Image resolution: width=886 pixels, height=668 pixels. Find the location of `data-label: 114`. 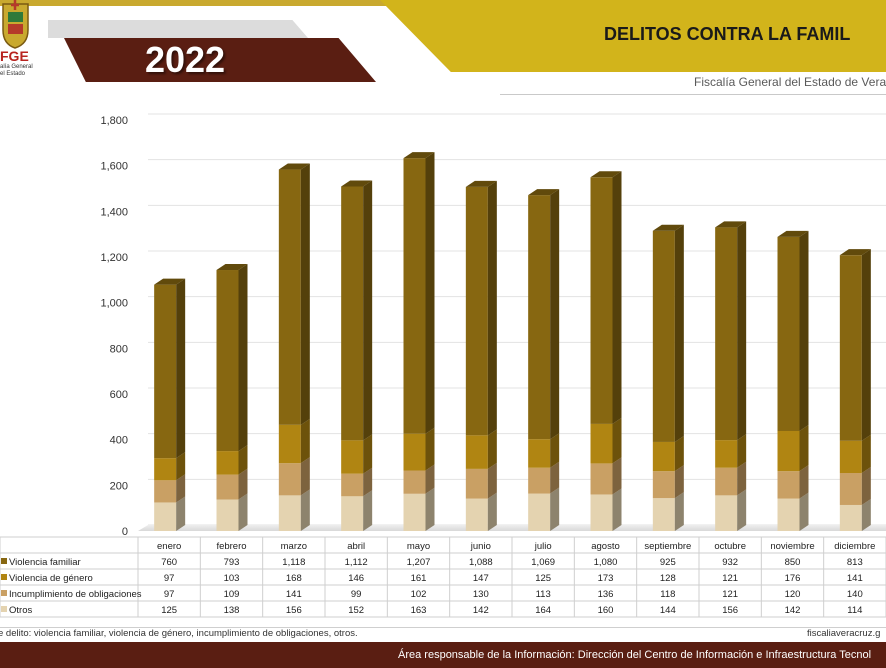

data-label: 114 is located at coordinates (854, 610).